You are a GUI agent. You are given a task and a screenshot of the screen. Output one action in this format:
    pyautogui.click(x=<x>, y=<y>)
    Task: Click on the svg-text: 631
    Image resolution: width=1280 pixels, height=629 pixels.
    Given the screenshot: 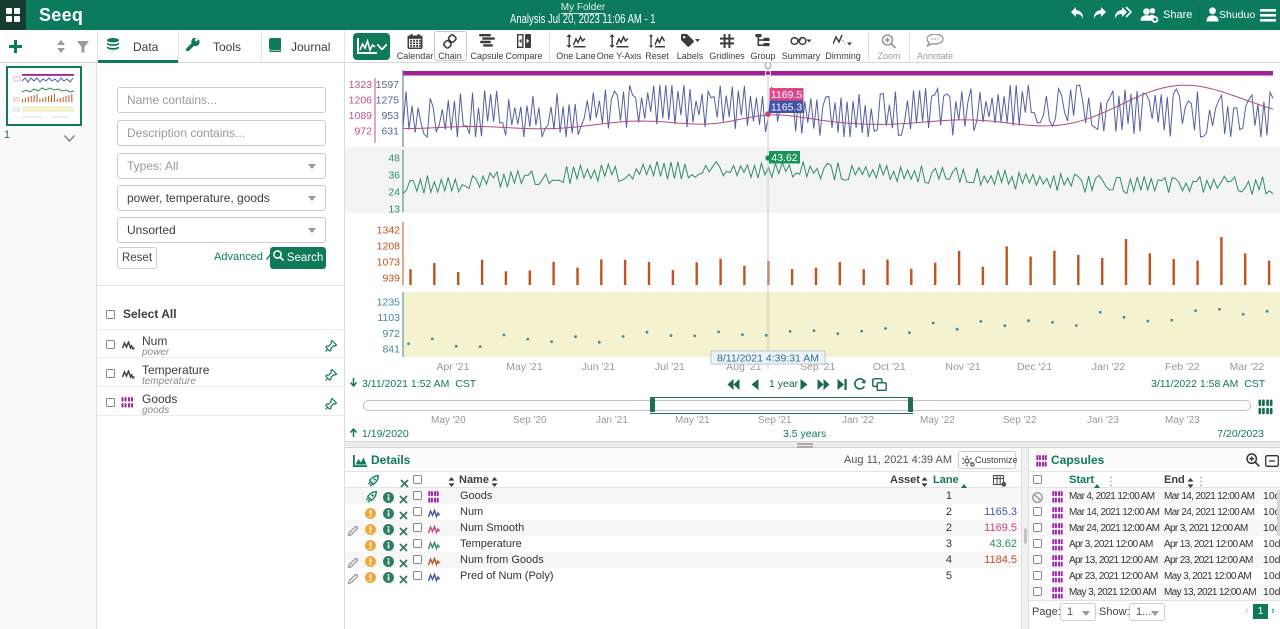 What is the action you would take?
    pyautogui.click(x=390, y=132)
    